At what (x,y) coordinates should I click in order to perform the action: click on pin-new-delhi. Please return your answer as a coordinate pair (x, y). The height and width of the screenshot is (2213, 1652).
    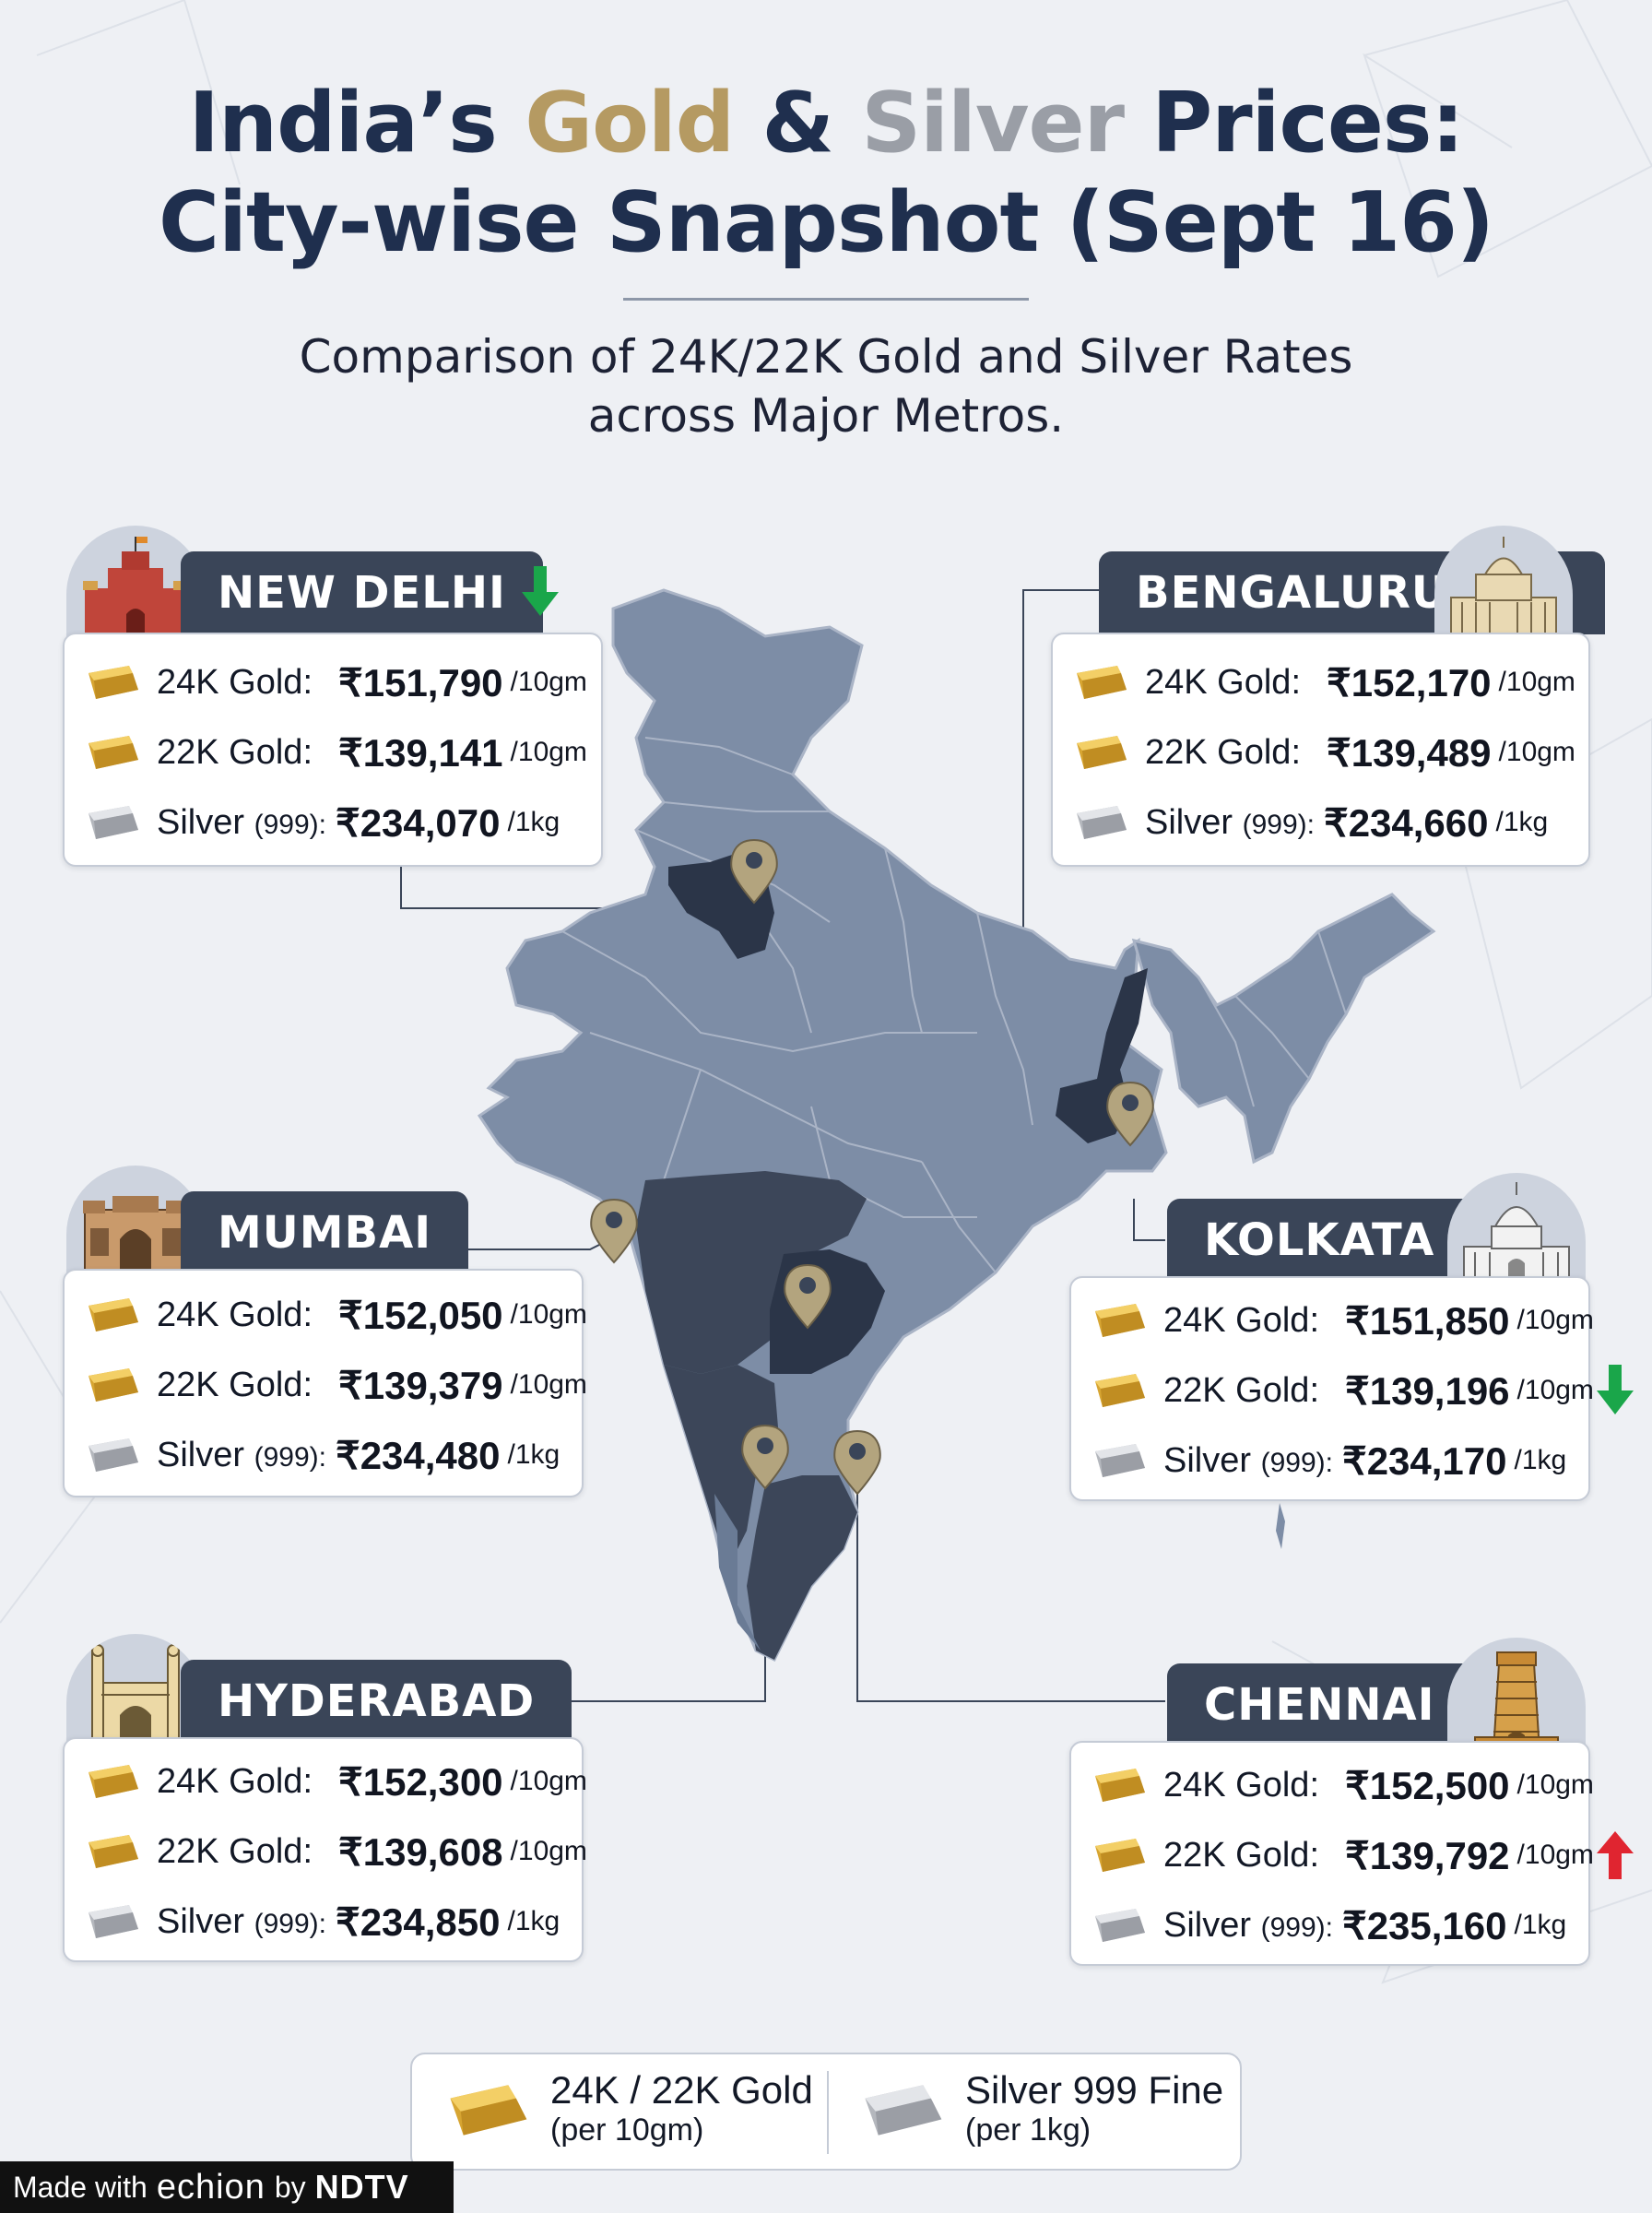
    Looking at the image, I should click on (754, 871).